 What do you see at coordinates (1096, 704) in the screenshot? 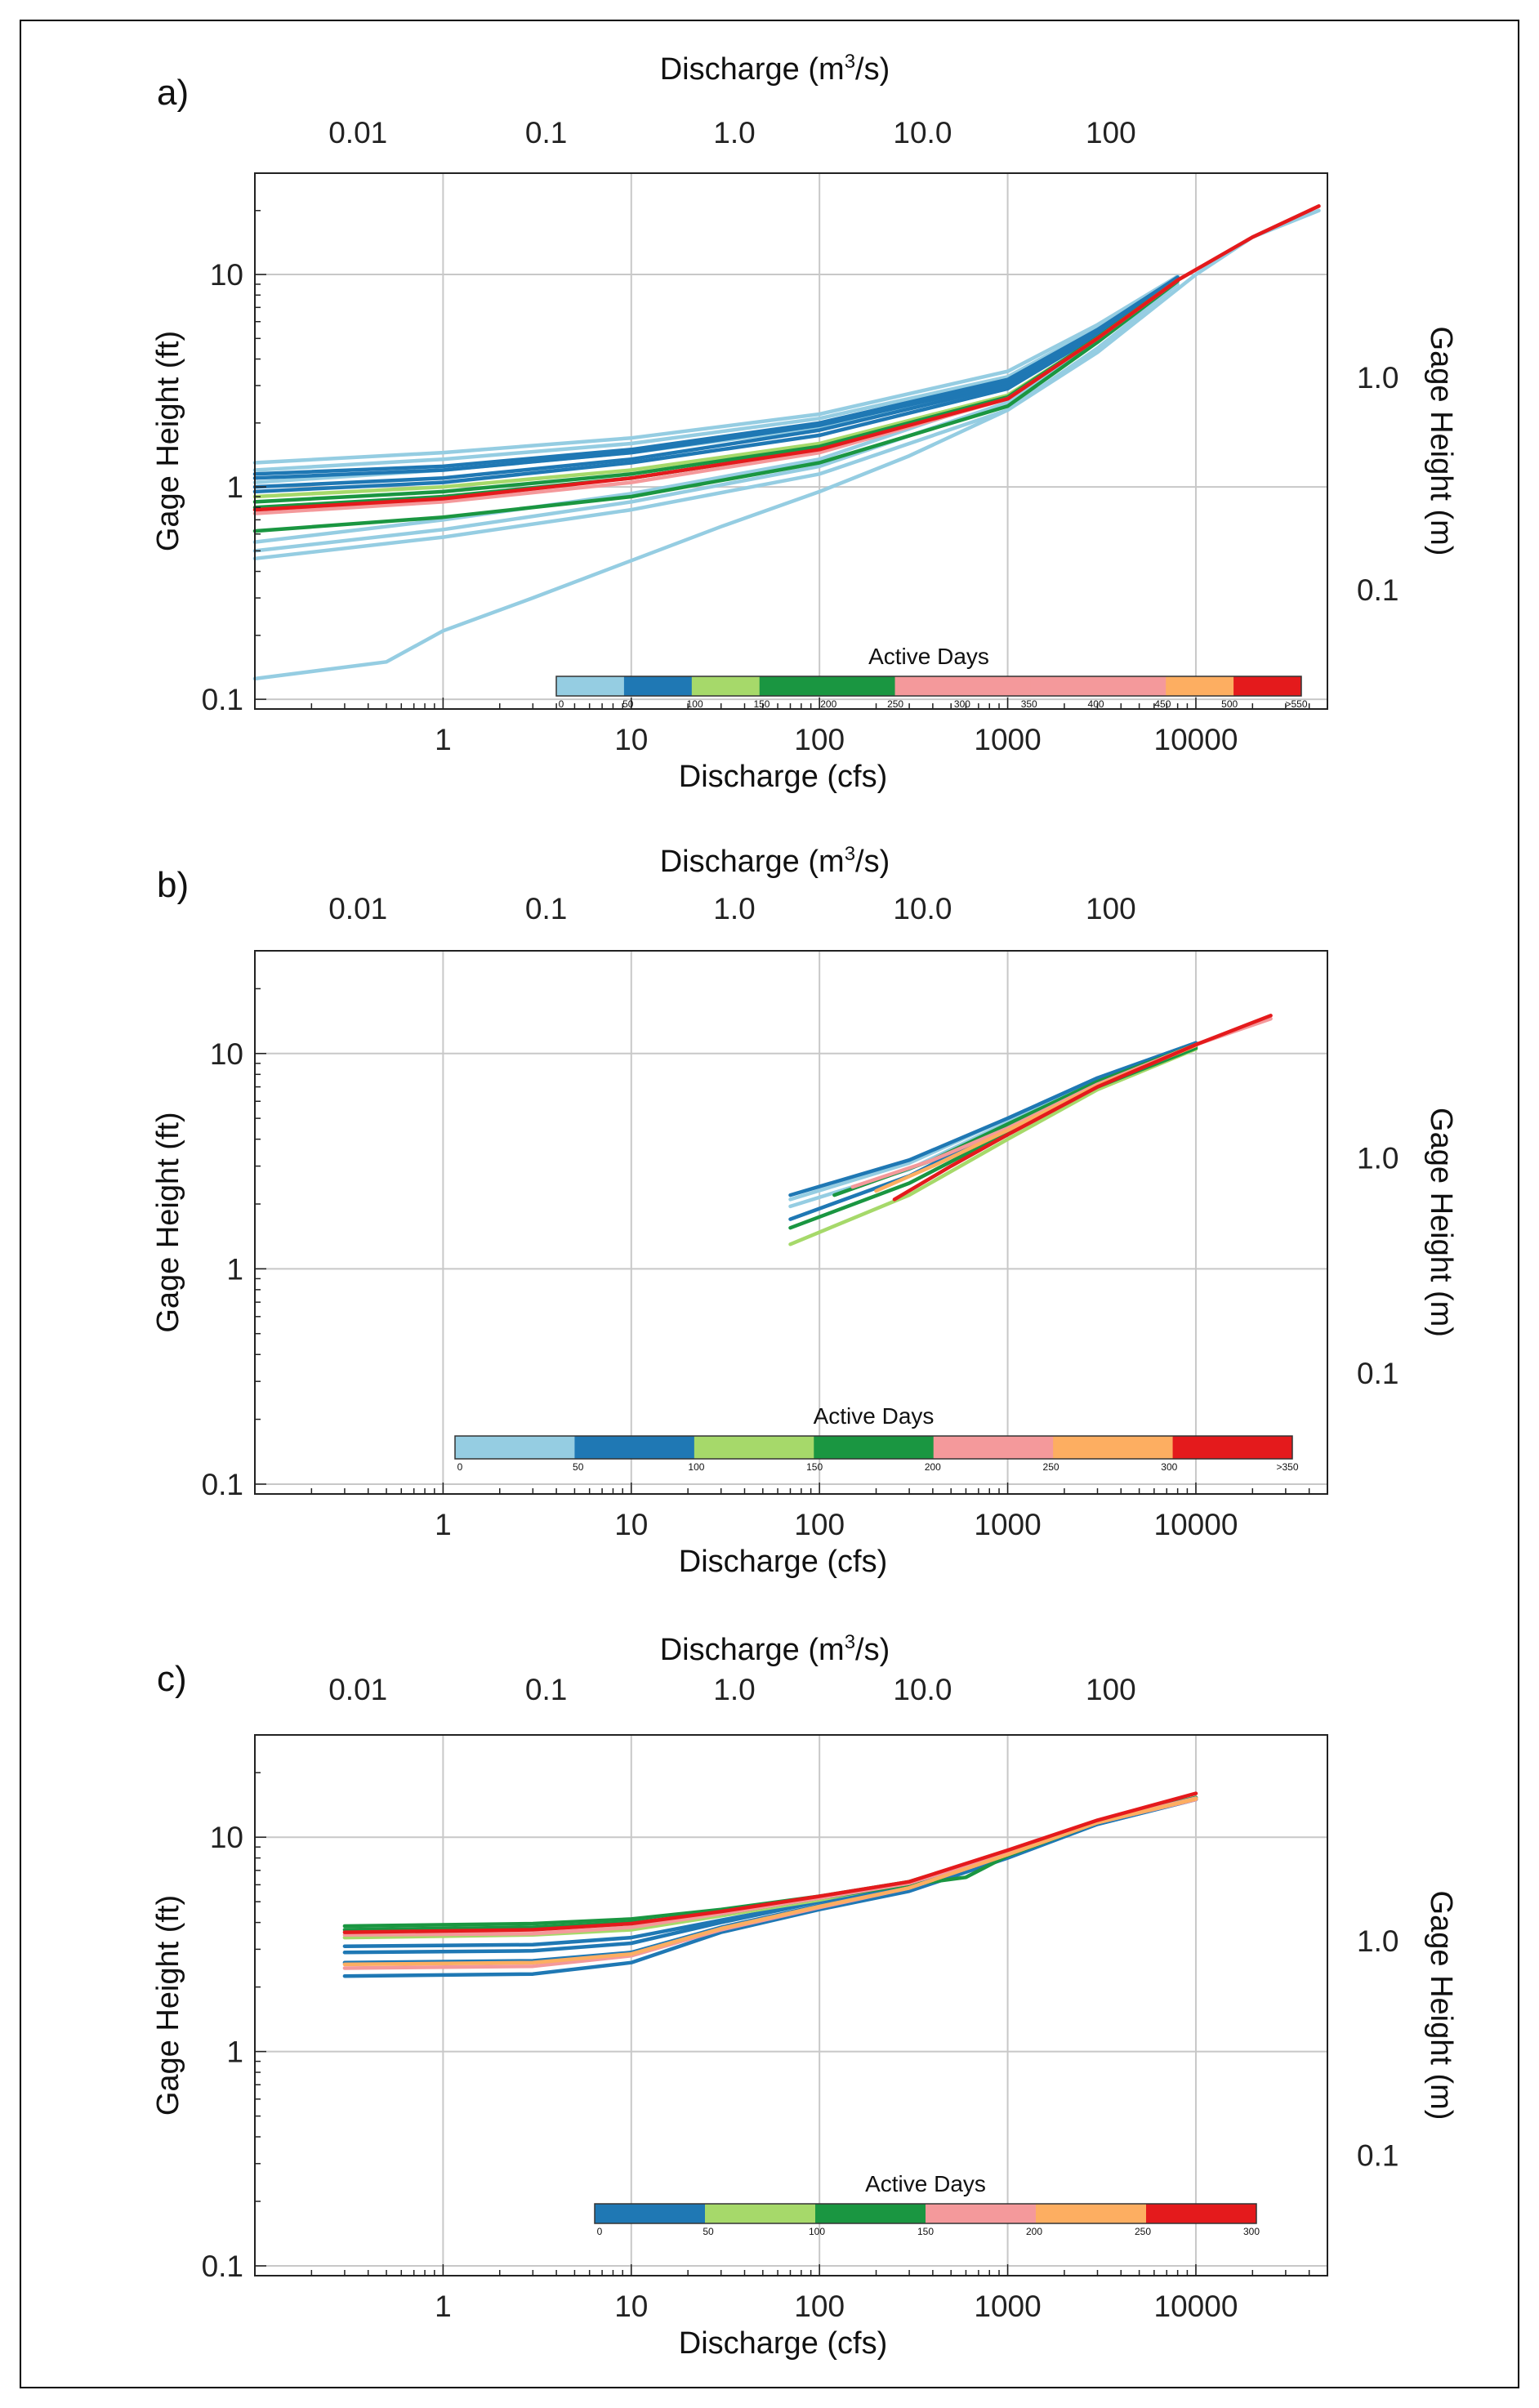
I see `colorbar-tick-label: 400` at bounding box center [1096, 704].